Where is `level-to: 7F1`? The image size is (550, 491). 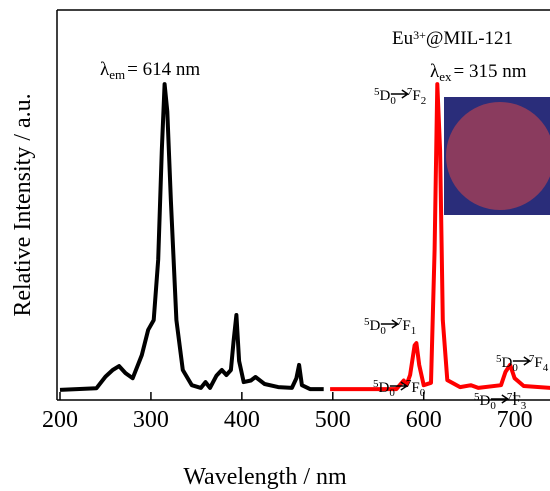
level-to: 7F1 is located at coordinates (406, 326).